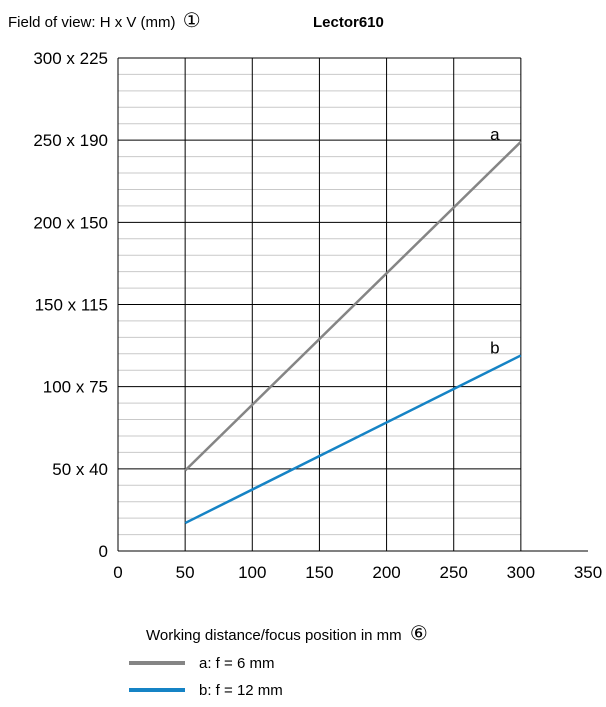 The width and height of the screenshot is (606, 707). Describe the element at coordinates (252, 572) in the screenshot. I see `x-tick-label: 100` at that location.